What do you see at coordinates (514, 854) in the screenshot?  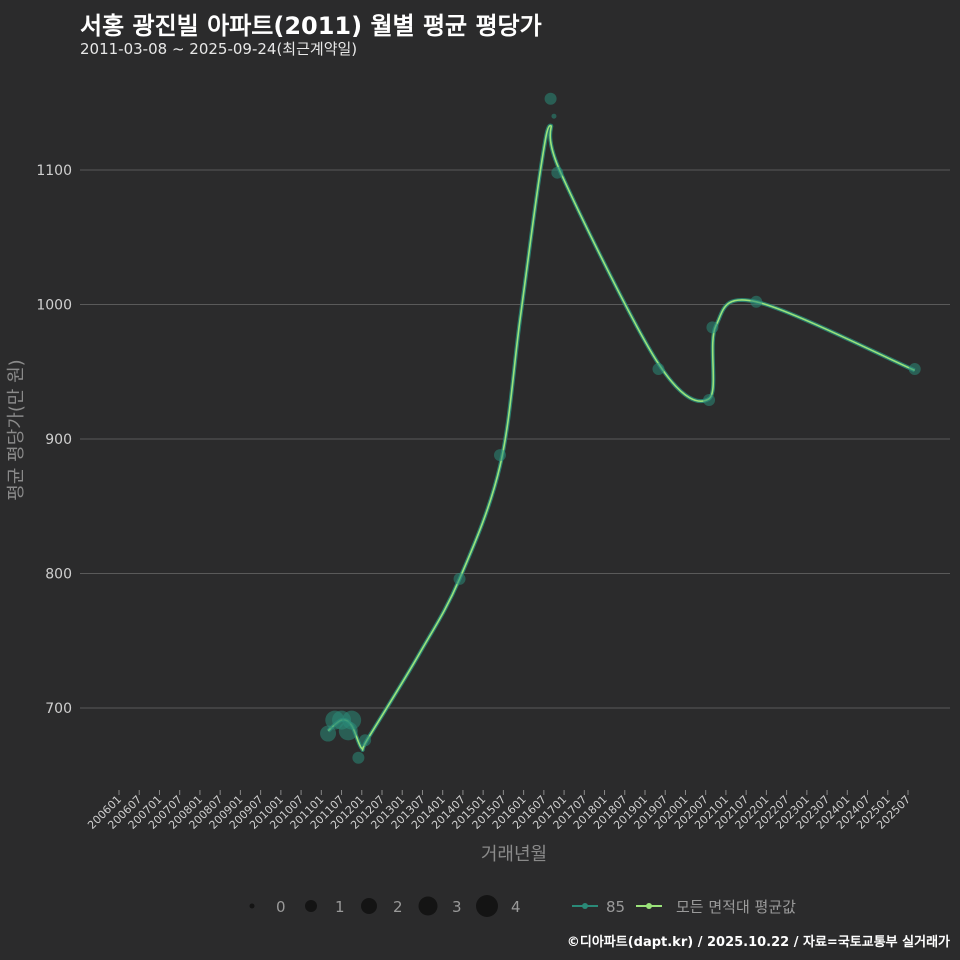 I see `x-axis-title: 거래년월` at bounding box center [514, 854].